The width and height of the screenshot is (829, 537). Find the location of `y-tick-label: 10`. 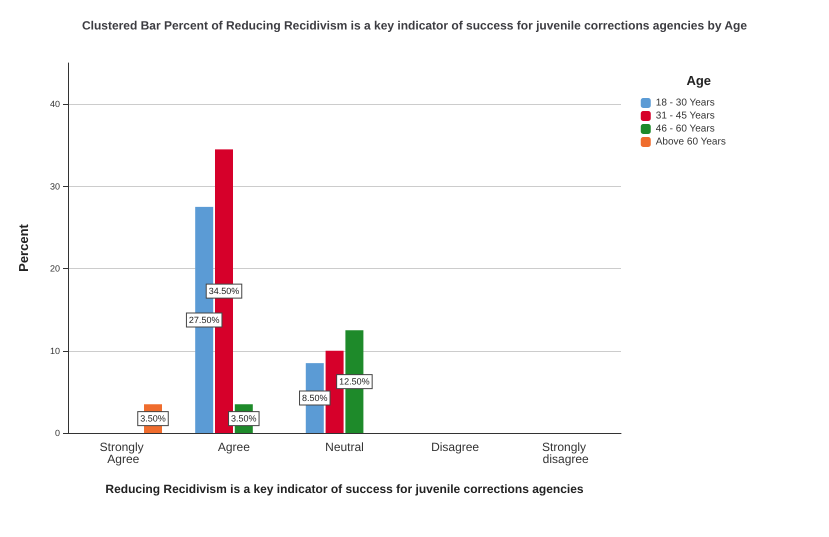

y-tick-label: 10 is located at coordinates (55, 351).